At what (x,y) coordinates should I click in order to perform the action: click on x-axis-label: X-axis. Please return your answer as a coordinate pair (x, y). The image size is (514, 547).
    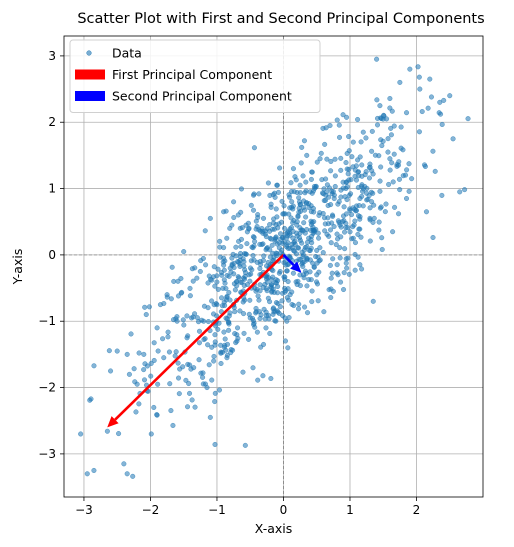
    Looking at the image, I should click on (274, 528).